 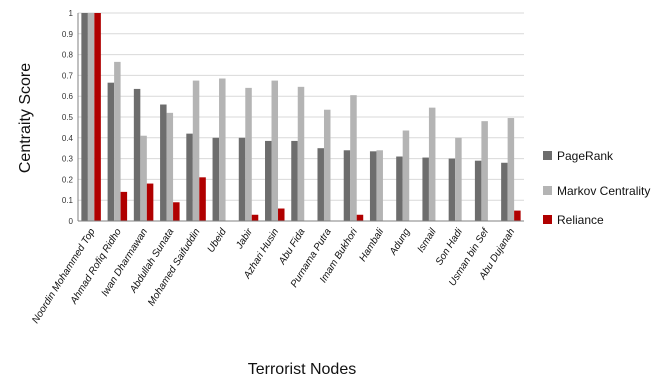 I want to click on legend-label: PageRank, so click(x=585, y=156).